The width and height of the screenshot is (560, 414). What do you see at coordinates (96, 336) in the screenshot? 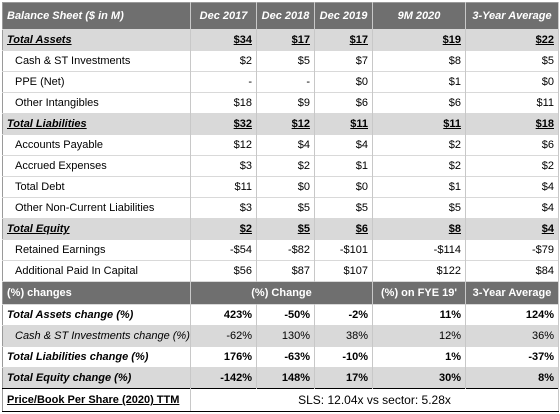
I see `change-label: Cash & ST Investments change (%)` at bounding box center [96, 336].